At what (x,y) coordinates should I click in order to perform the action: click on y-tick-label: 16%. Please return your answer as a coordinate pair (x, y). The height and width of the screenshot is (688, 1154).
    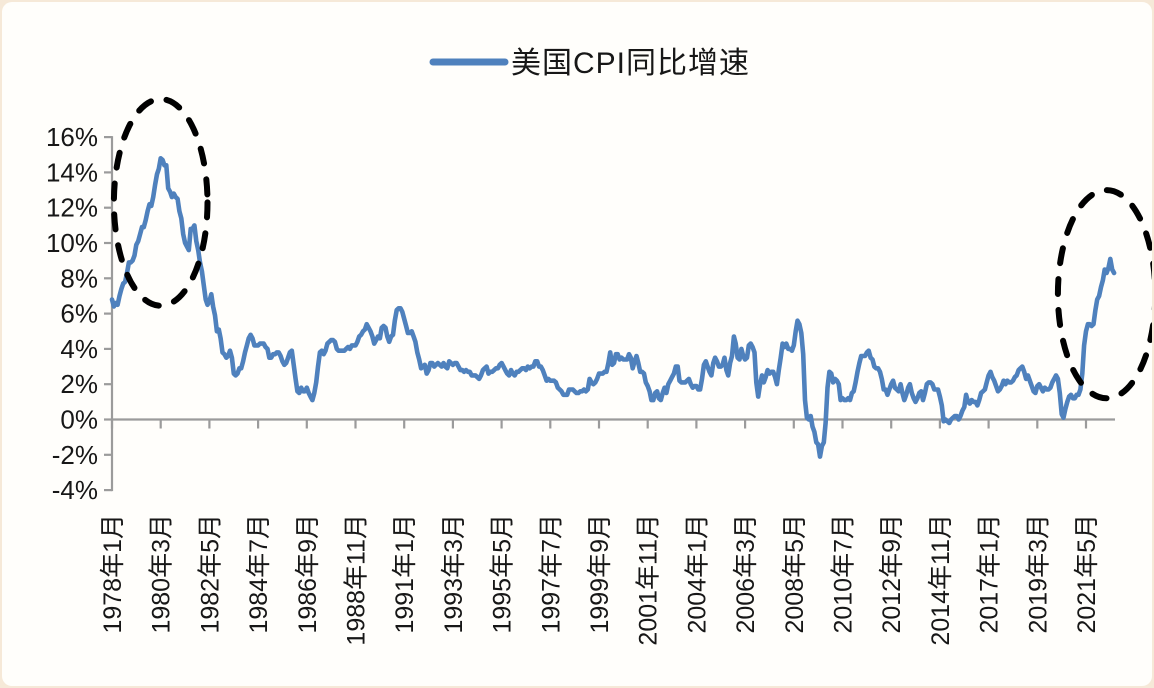
    Looking at the image, I should click on (72, 137).